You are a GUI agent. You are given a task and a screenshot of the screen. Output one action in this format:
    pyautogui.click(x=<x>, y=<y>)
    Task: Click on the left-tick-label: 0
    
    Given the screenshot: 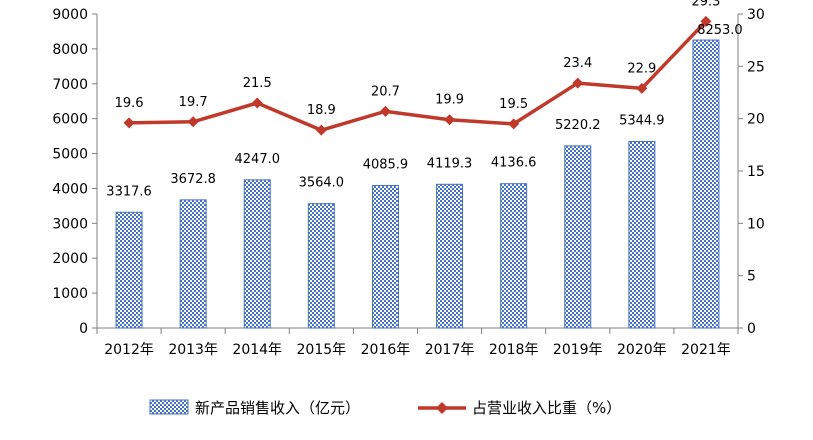 What is the action you would take?
    pyautogui.click(x=83, y=329)
    